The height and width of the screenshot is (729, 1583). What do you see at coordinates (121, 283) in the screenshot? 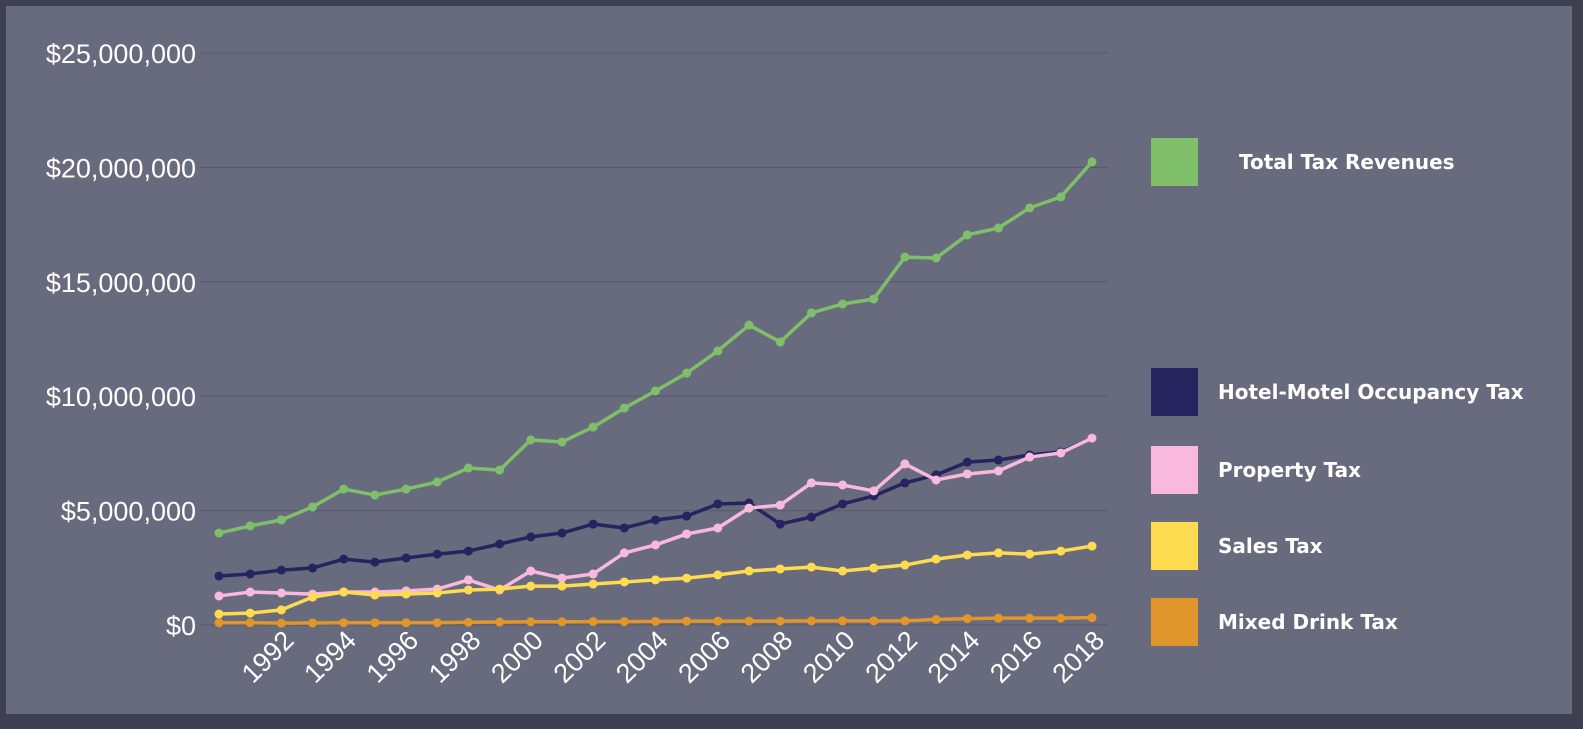
I see `y-tick-label: $15,000,000` at bounding box center [121, 283].